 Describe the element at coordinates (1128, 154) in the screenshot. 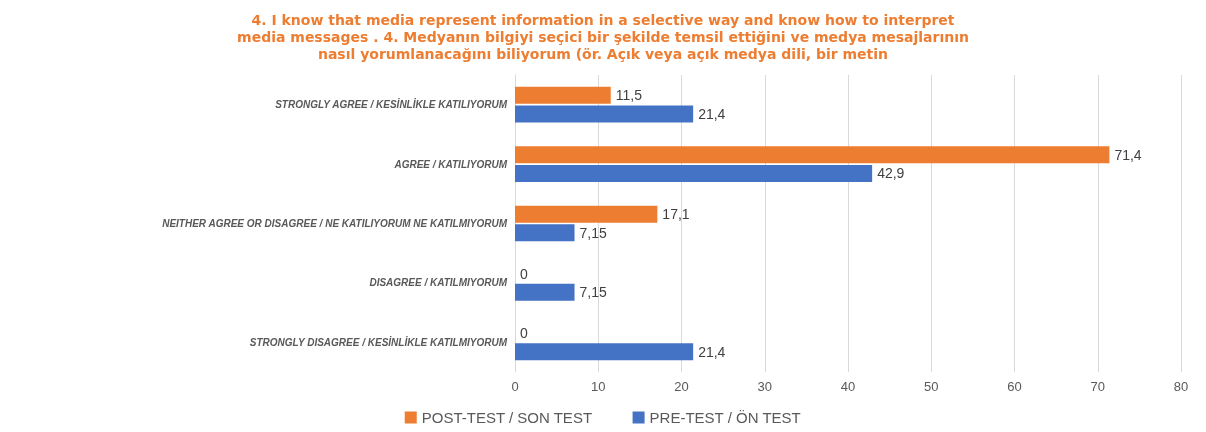

I see `data-label: 71,4` at that location.